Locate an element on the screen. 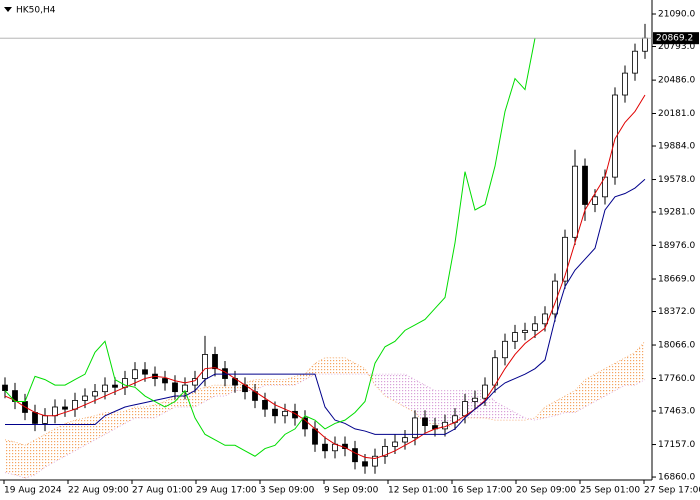 This screenshot has height=500, width=700. y-tick-label: 17463.0 is located at coordinates (676, 412).